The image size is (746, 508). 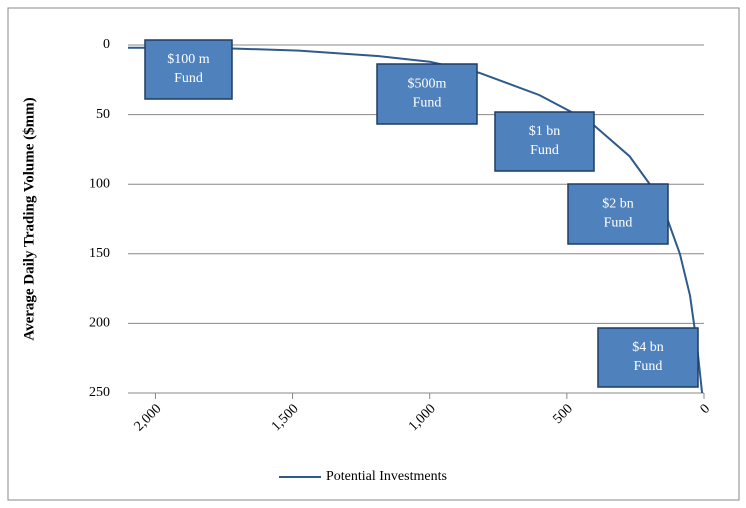 What do you see at coordinates (103, 114) in the screenshot?
I see `y-tick-label: 50` at bounding box center [103, 114].